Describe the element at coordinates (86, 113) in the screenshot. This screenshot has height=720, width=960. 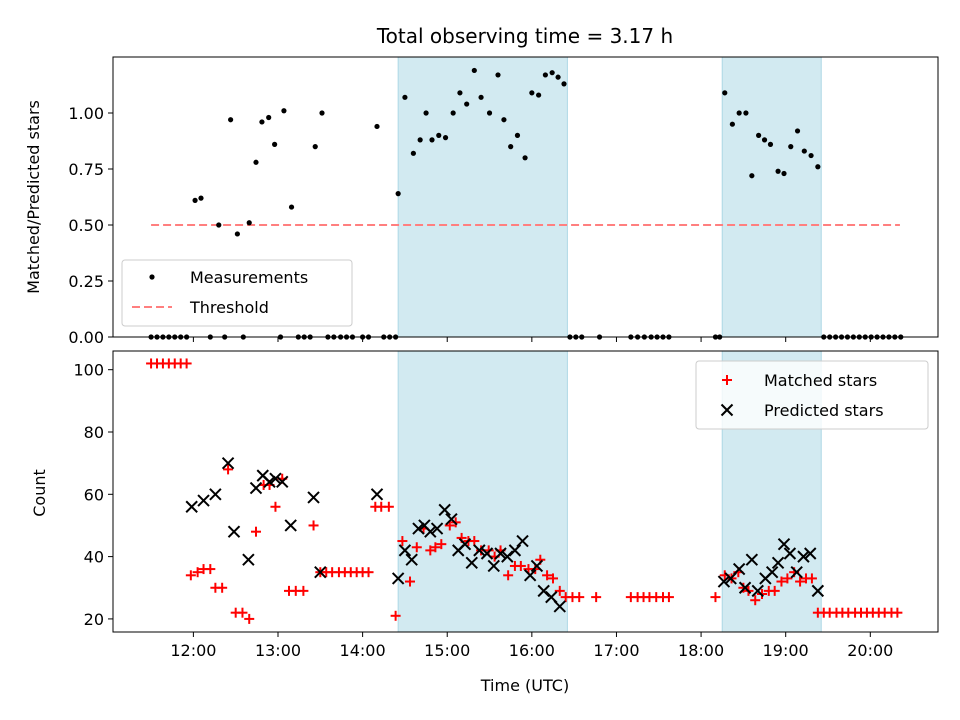
I see `y-tick-label: 1.00` at that location.